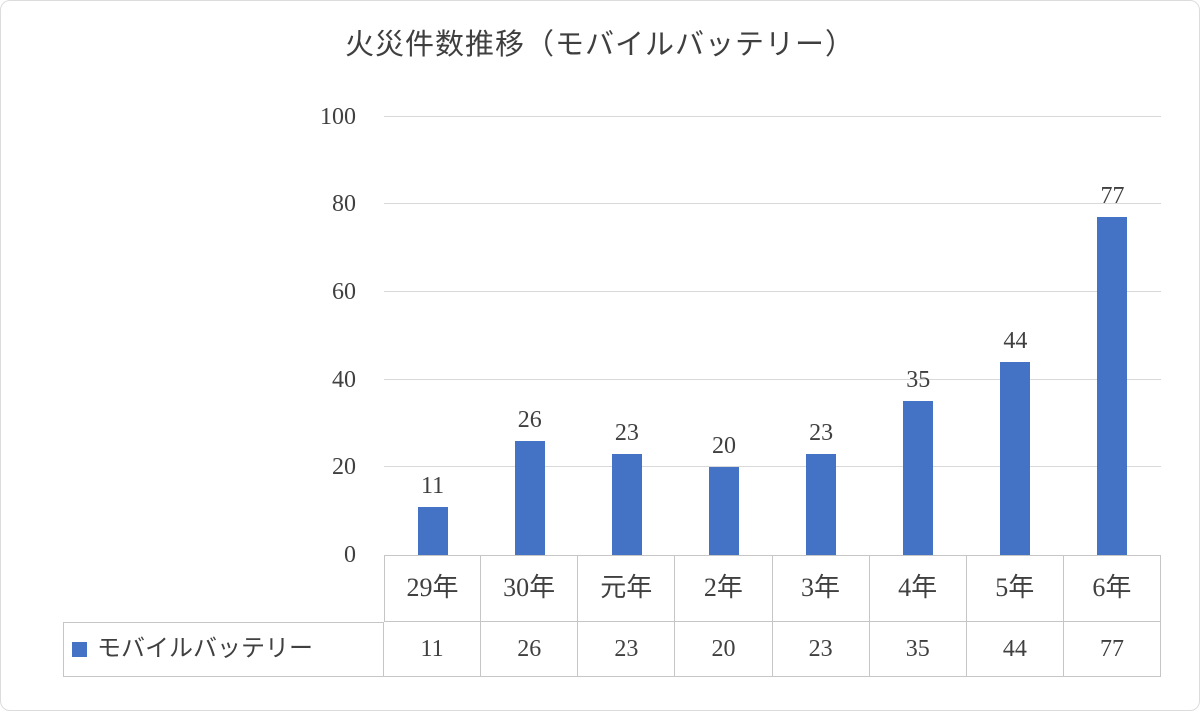 This screenshot has width=1200, height=711. I want to click on legend-series-name: モバイルバッテリー, so click(205, 649).